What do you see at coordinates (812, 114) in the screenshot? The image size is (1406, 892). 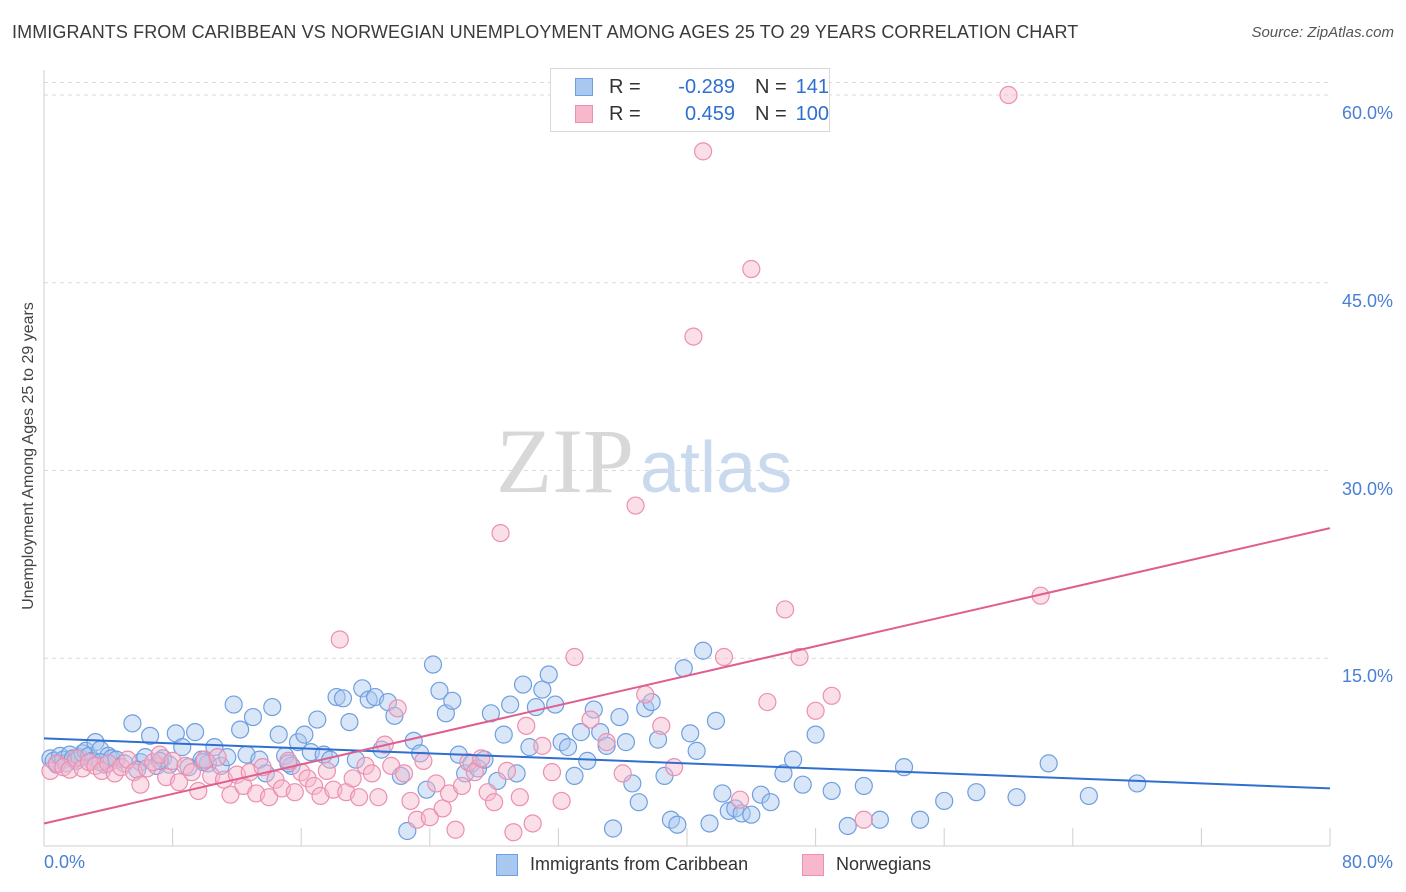 I see `legend-n-value: 100` at bounding box center [812, 114].